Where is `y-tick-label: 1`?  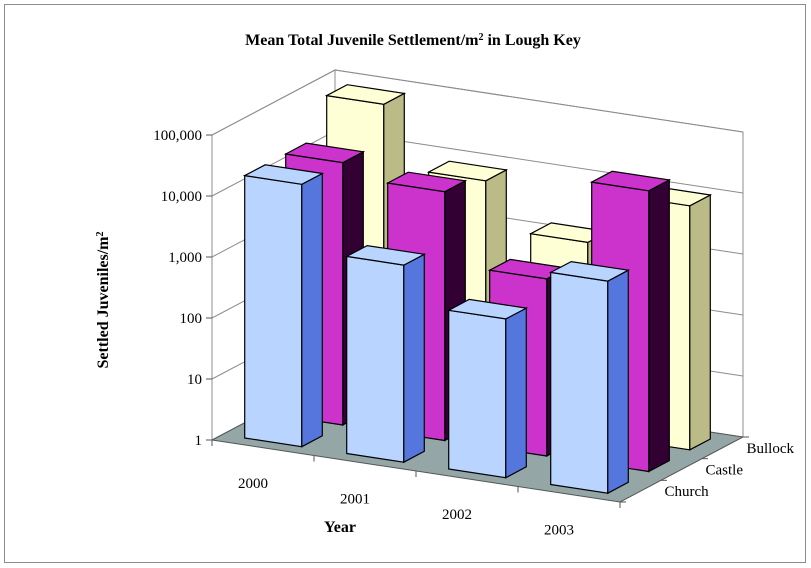
y-tick-label: 1 is located at coordinates (199, 441).